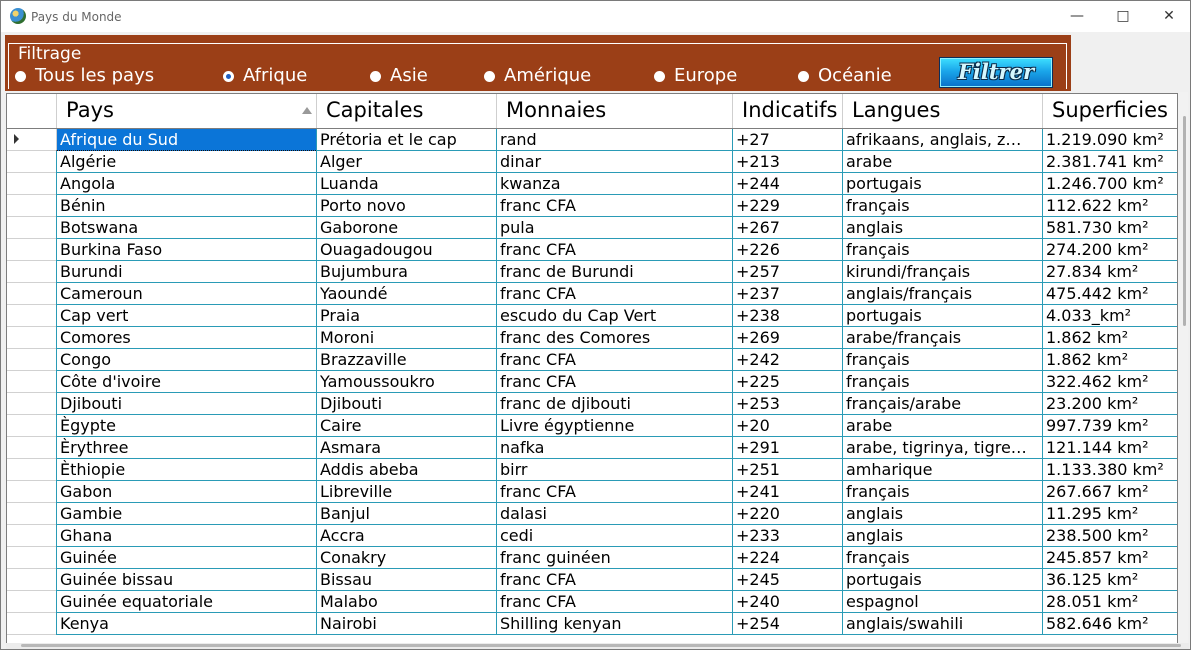  I want to click on radio-label: Amérique, so click(548, 75).